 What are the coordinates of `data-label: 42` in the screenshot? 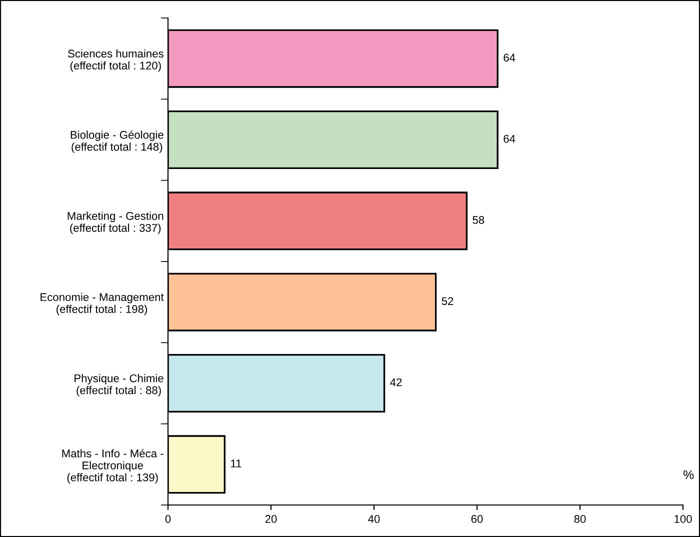 It's located at (396, 382).